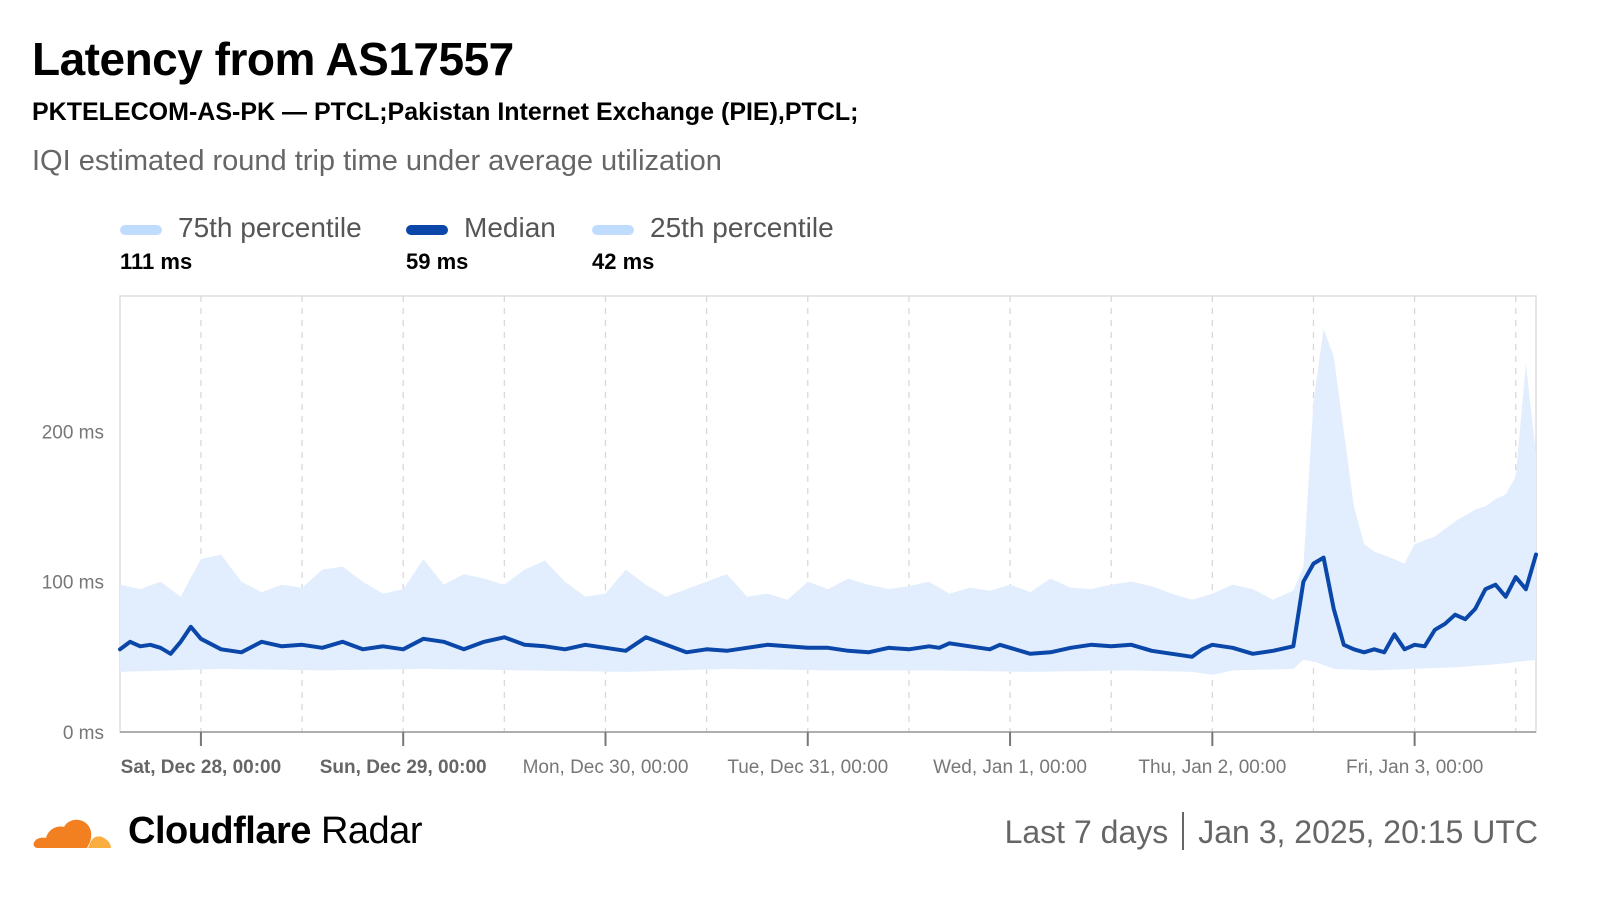 This screenshot has height=900, width=1600. I want to click on legend-label-median: Median, so click(510, 227).